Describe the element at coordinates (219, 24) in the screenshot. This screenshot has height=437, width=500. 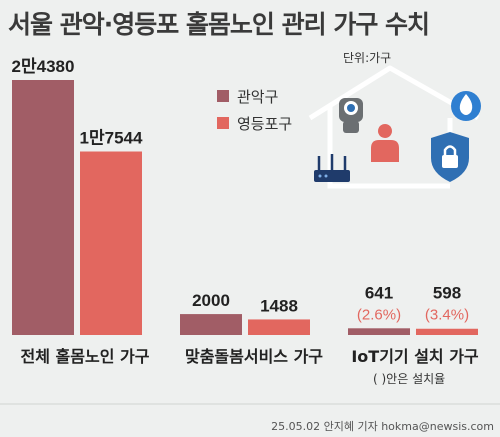
I see `page-title: 서울 관악·영등포 홀몸노인 관리 가구 수치` at that location.